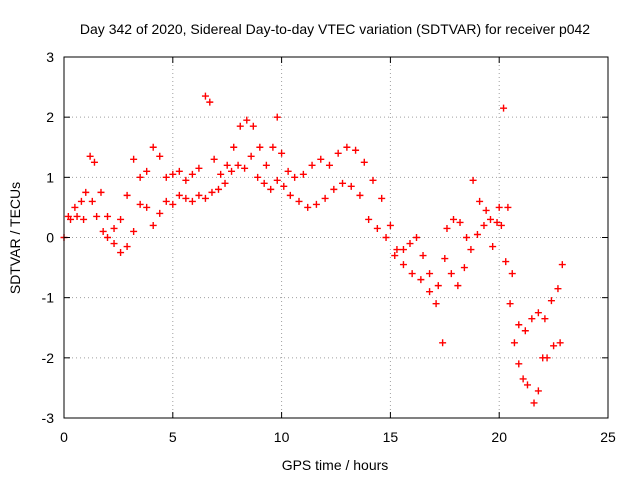  I want to click on x-tick-label: 5, so click(173, 437).